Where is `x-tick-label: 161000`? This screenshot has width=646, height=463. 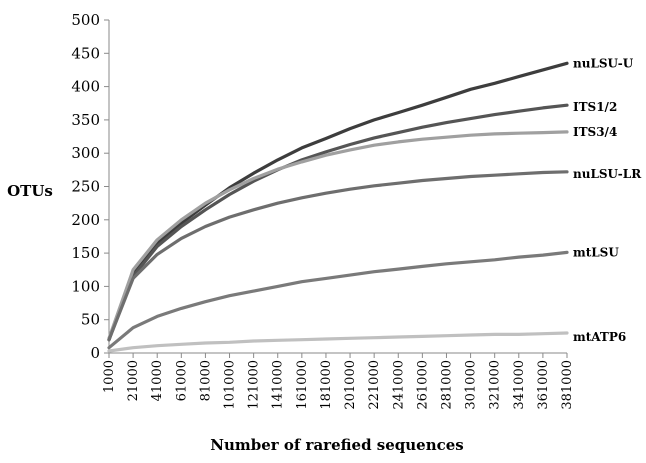
x-tick-label: 161000 is located at coordinates (302, 385).